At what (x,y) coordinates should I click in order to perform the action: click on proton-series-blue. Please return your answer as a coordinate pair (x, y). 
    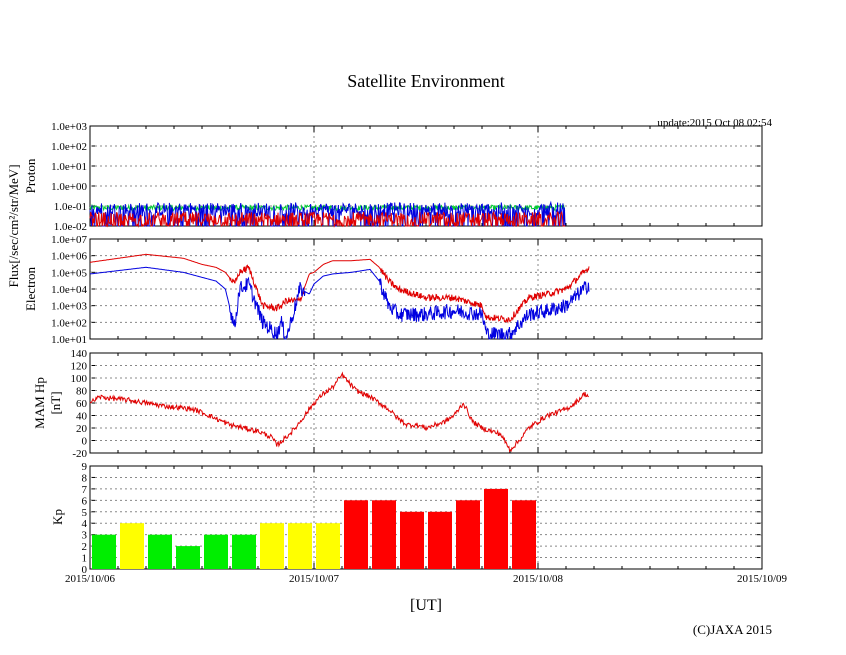
    Looking at the image, I should click on (327, 213).